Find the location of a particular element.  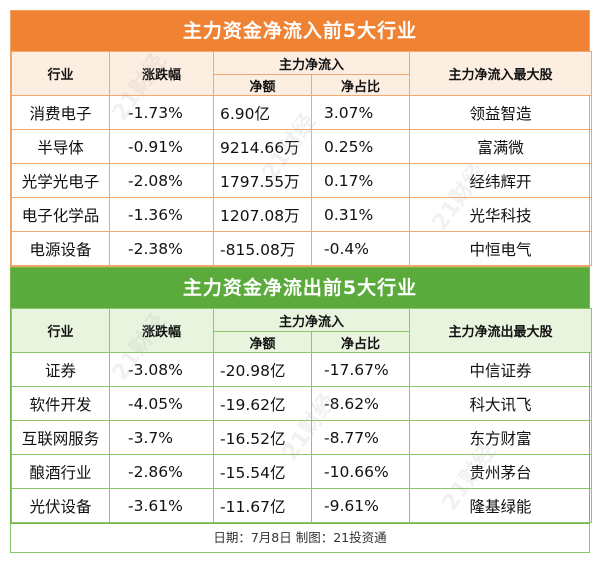

table-row: 消费电子 -1.73% 6.90亿 3.07% 领益智造 is located at coordinates (302, 112).